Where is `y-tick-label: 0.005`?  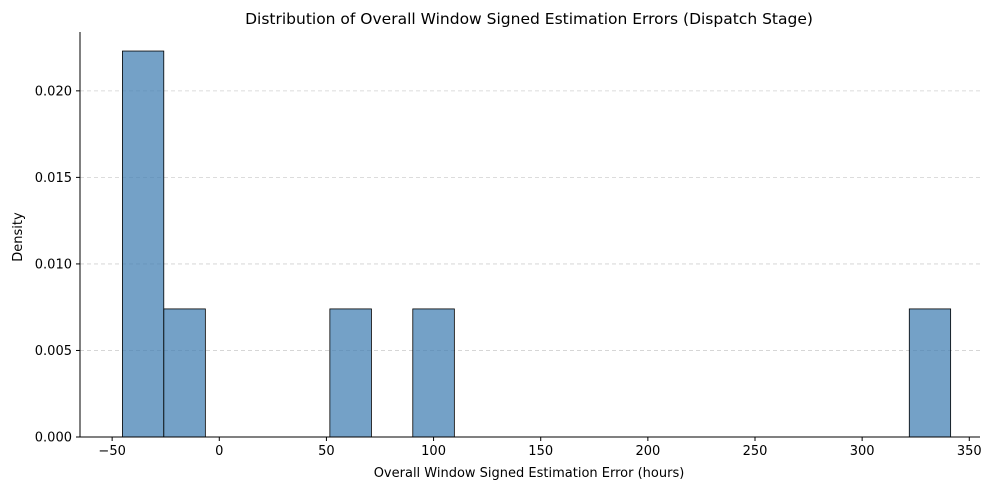
y-tick-label: 0.005 is located at coordinates (53, 351).